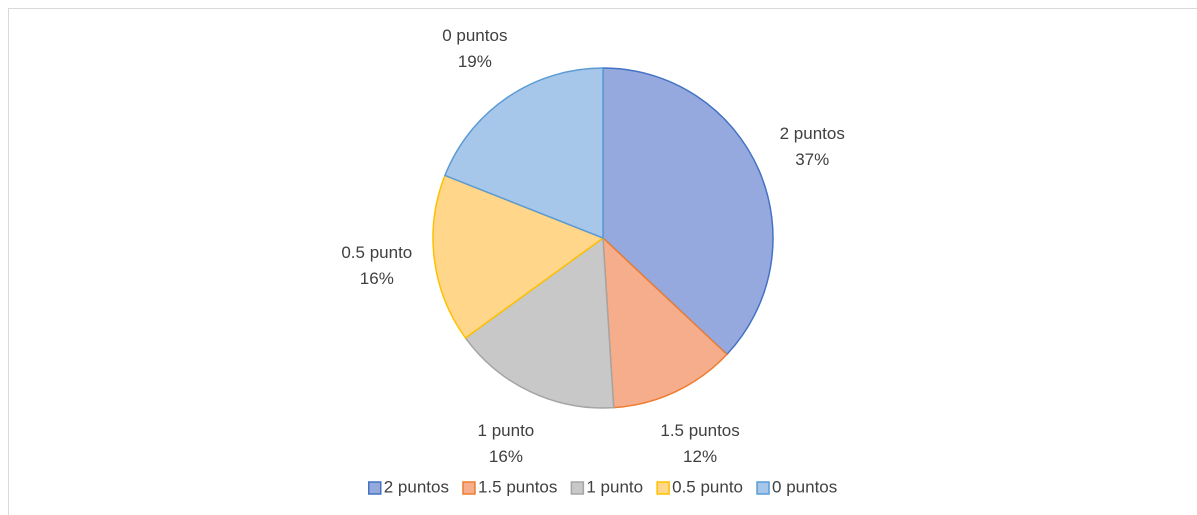  Describe the element at coordinates (614, 486) in the screenshot. I see `legend-label: 1 punto` at that location.